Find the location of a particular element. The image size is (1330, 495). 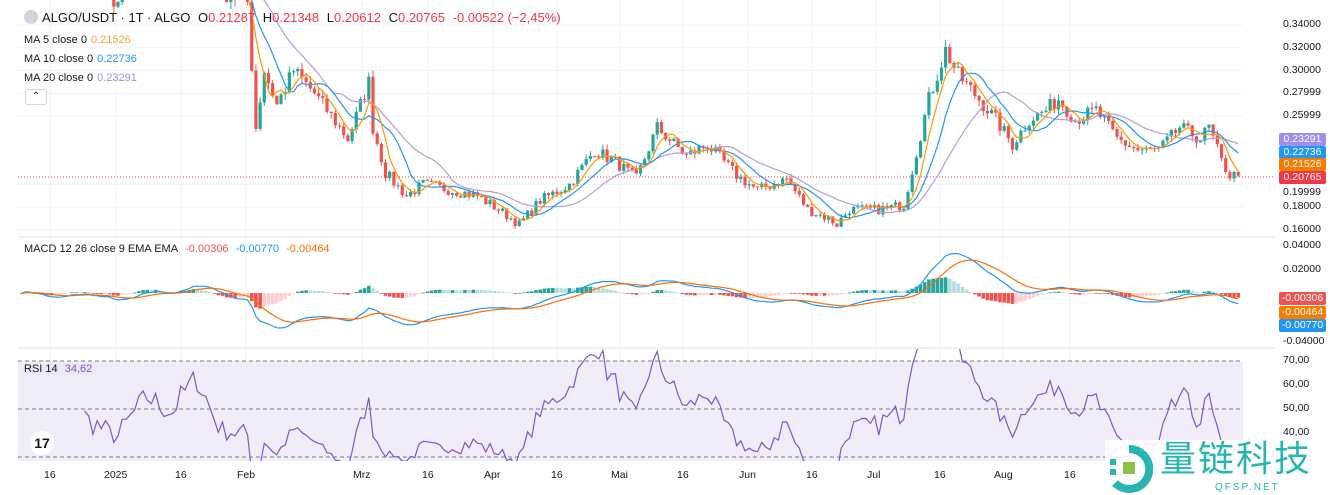

ma20-label: MA 20 close 0 is located at coordinates (59, 78).